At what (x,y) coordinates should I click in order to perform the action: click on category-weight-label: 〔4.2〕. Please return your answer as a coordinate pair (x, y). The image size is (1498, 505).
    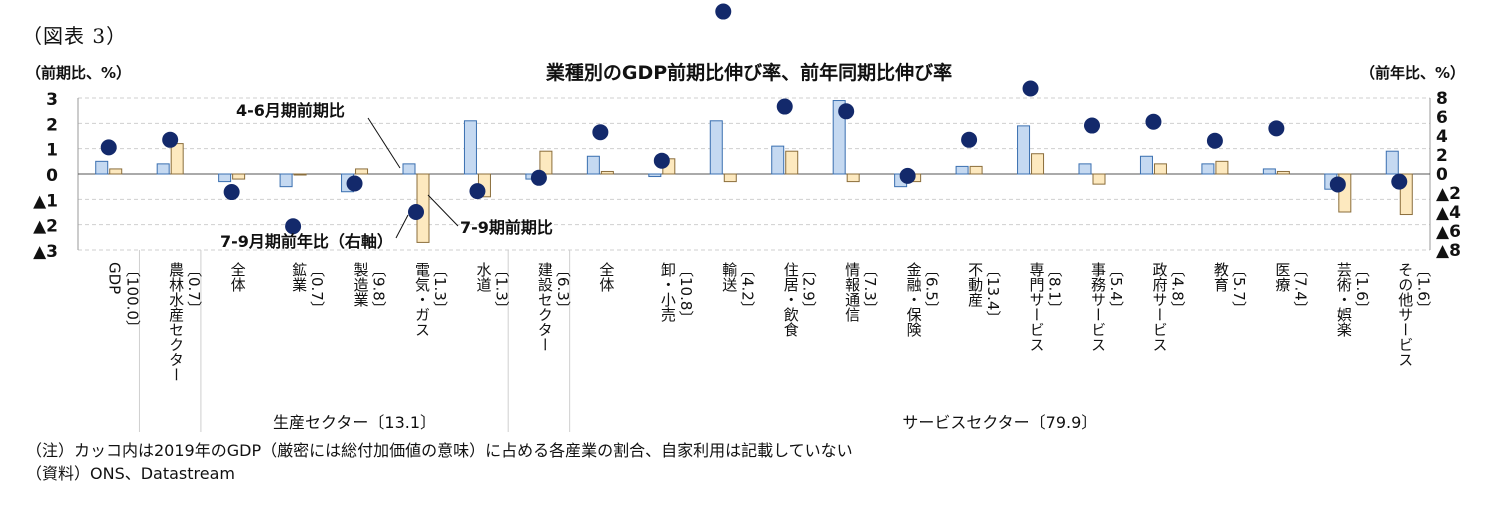
    Looking at the image, I should click on (747, 289).